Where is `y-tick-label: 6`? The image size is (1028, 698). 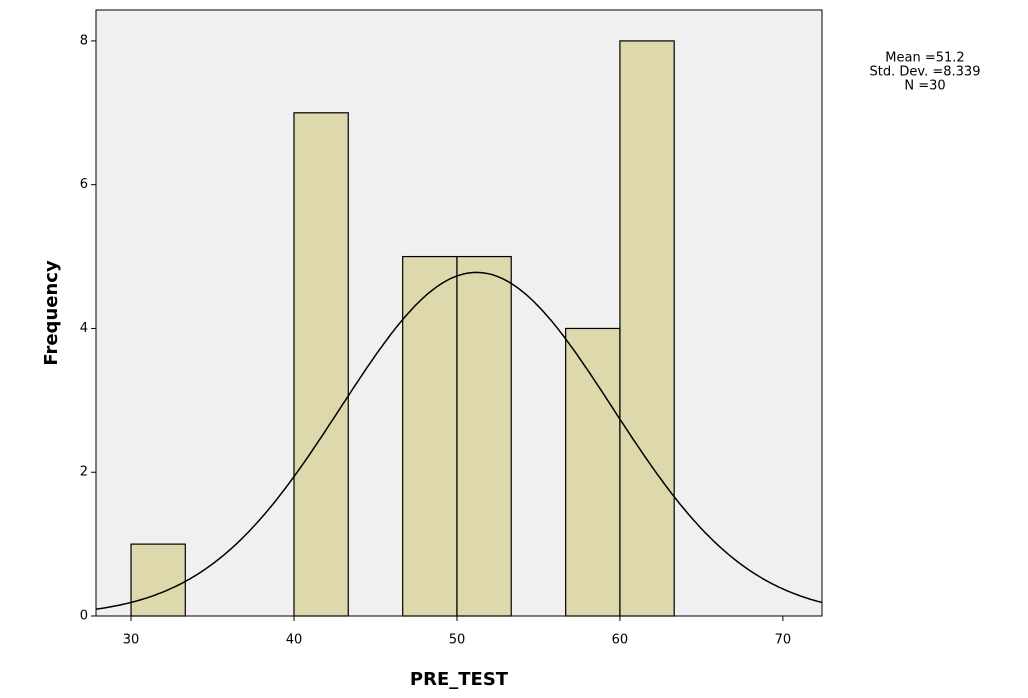 y-tick-label: 6 is located at coordinates (84, 184).